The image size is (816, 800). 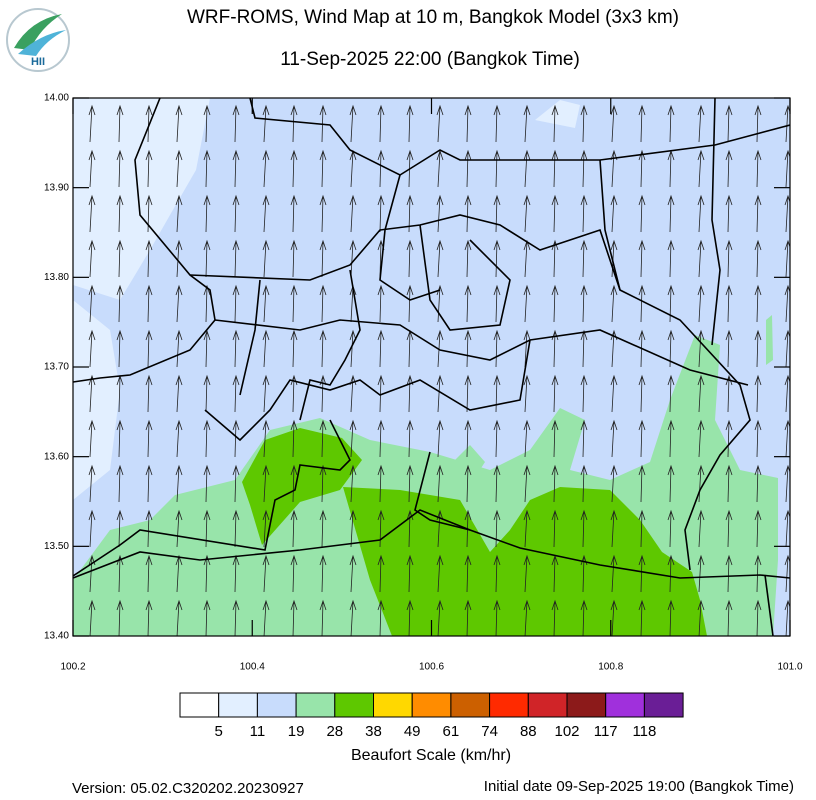 What do you see at coordinates (334, 731) in the screenshot?
I see `colorbar-label: 28` at bounding box center [334, 731].